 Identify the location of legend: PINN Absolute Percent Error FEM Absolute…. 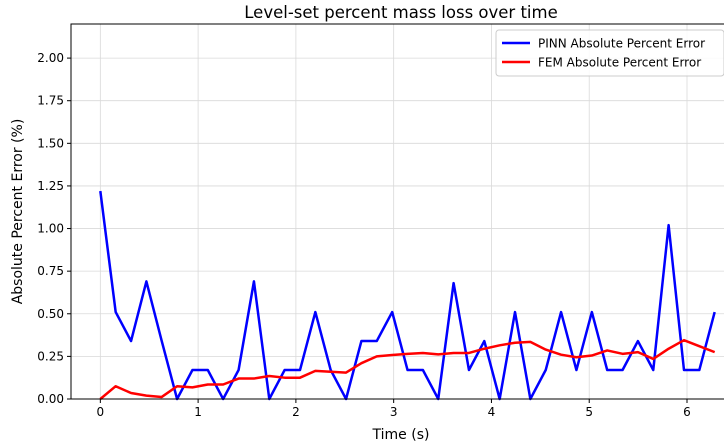
(609, 53).